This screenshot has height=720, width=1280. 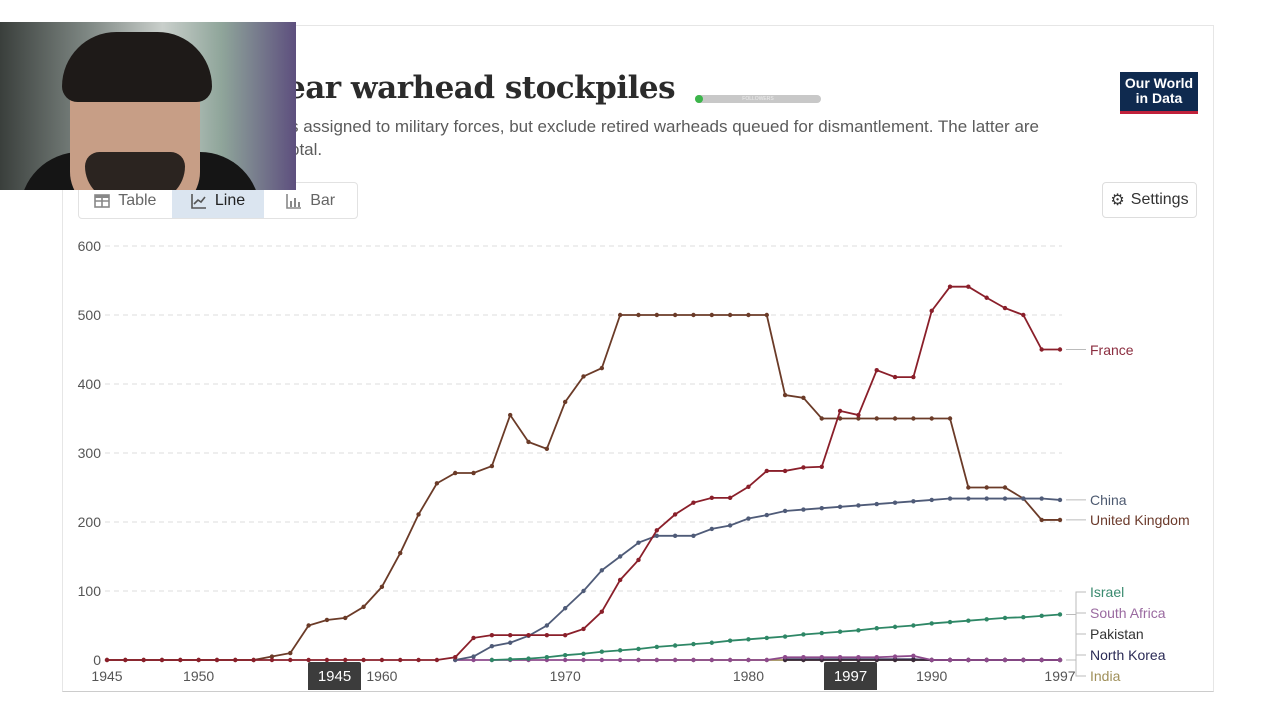 What do you see at coordinates (1140, 520) in the screenshot?
I see `series-label: United Kingdom` at bounding box center [1140, 520].